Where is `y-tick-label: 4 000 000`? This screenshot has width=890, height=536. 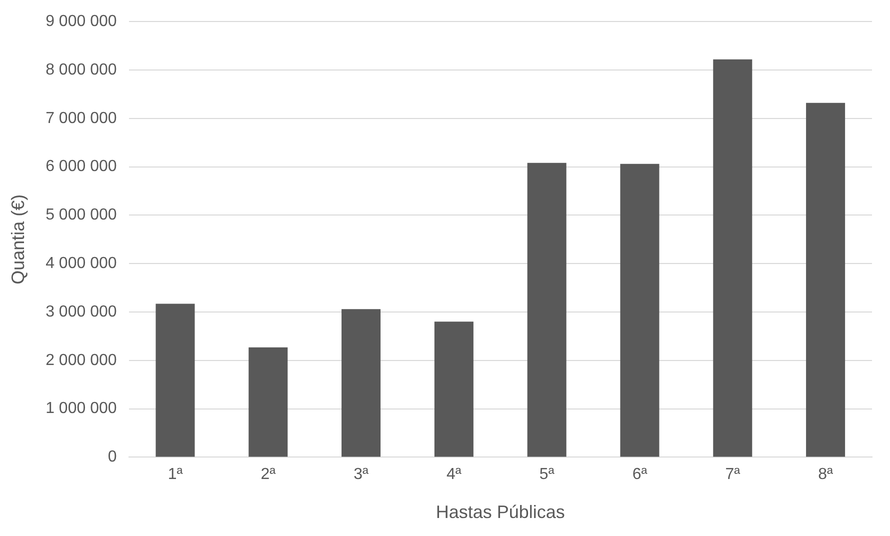
y-tick-label: 4 000 000 is located at coordinates (81, 263).